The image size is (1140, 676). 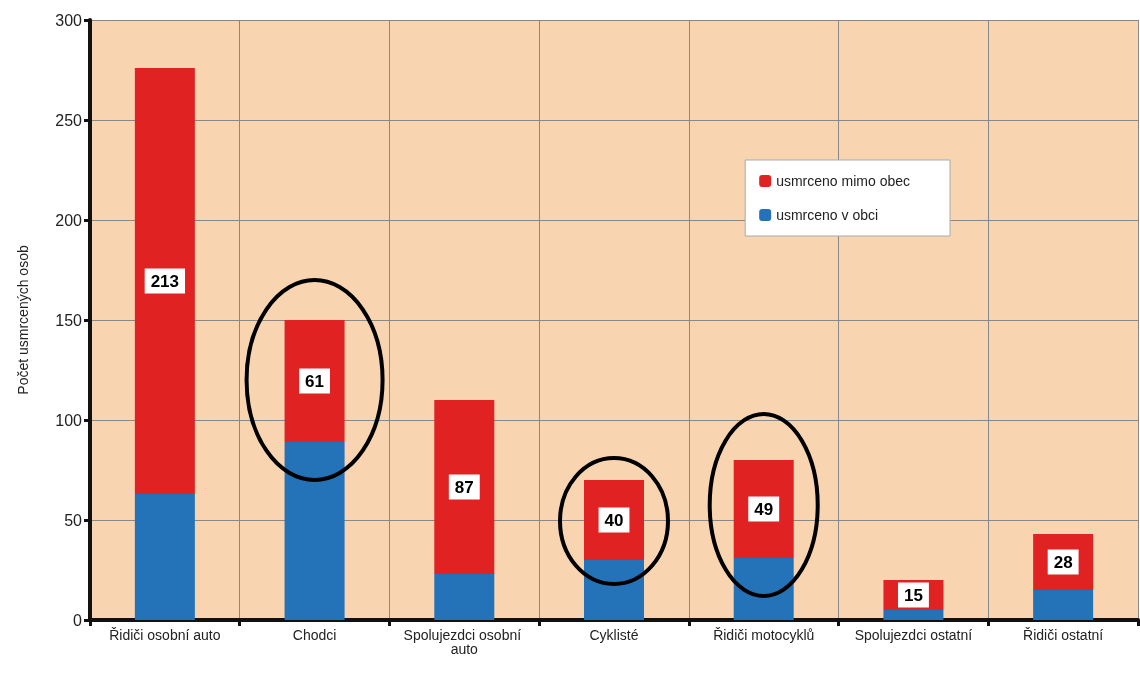 I want to click on x-tick-label: Spolujezdci osobní auto, so click(x=464, y=642).